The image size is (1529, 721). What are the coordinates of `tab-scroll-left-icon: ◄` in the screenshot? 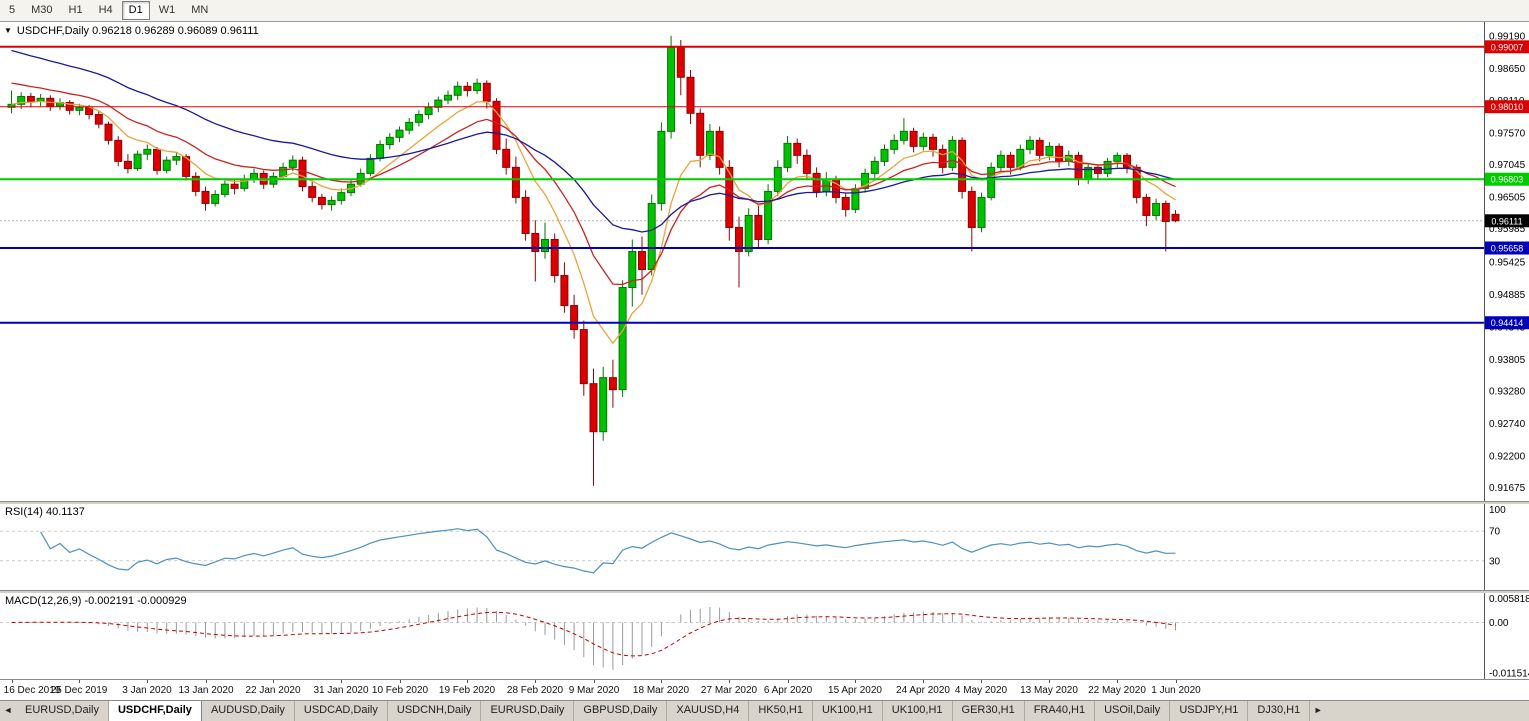 It's located at (8, 710).